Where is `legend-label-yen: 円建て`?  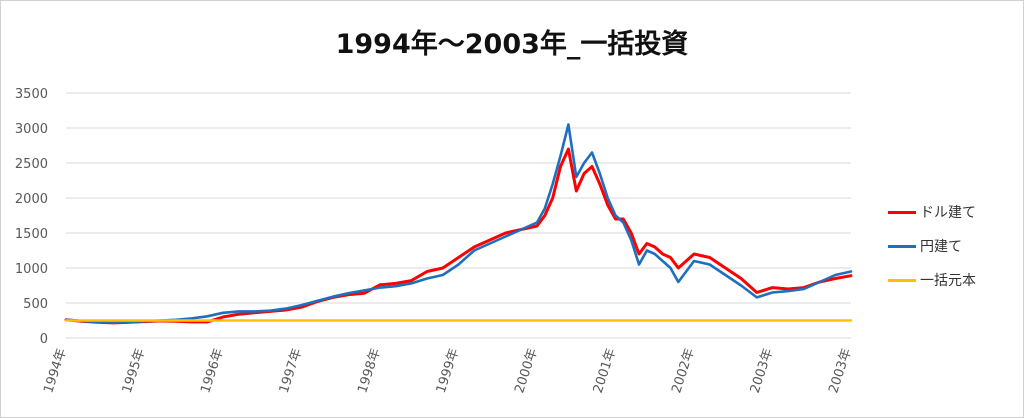 legend-label-yen: 円建て is located at coordinates (941, 247).